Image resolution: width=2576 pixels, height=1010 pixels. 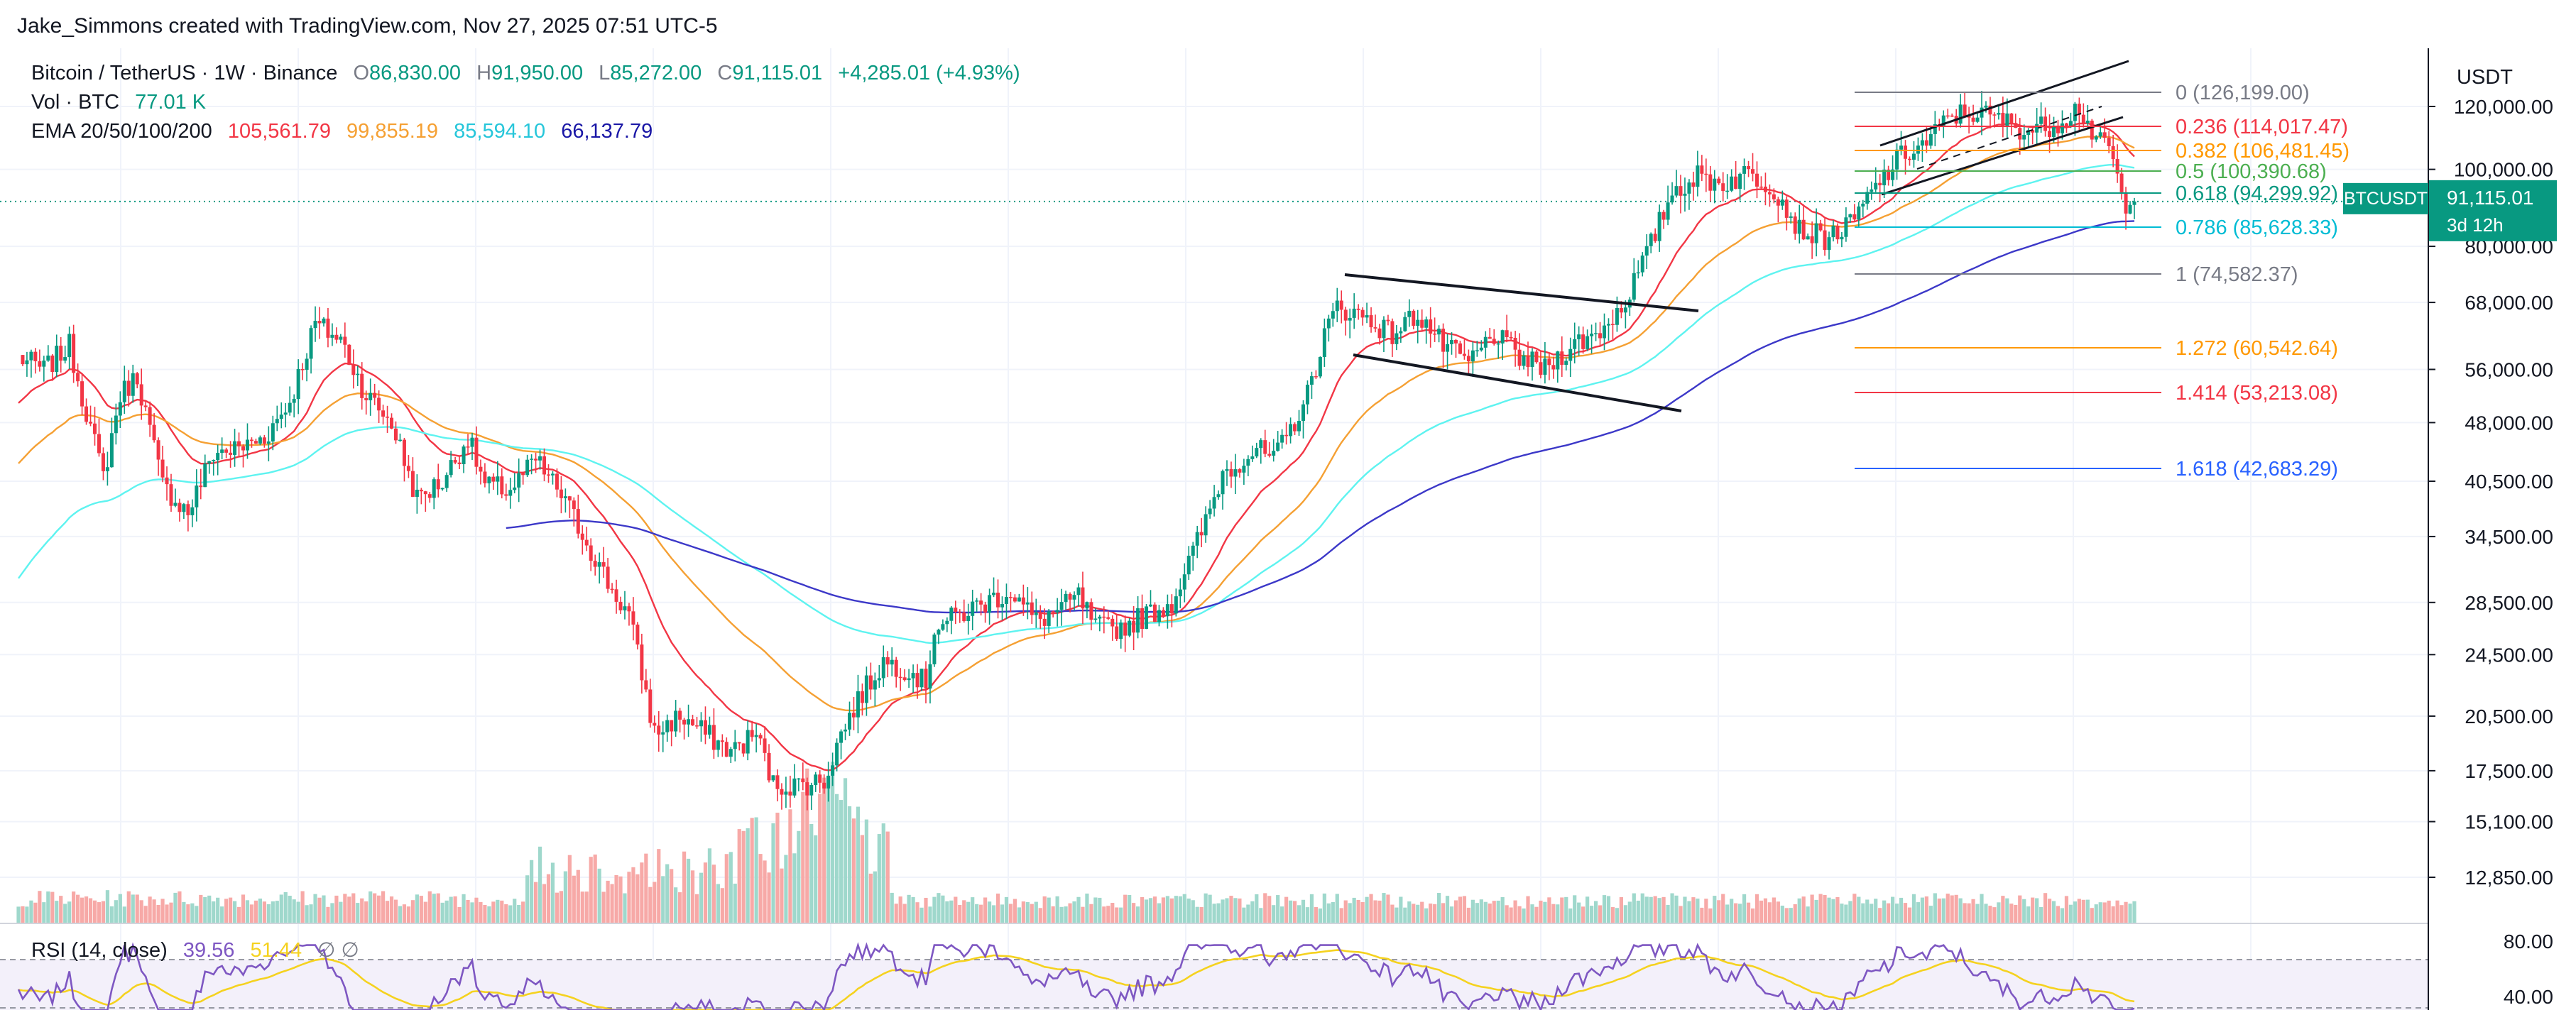 What do you see at coordinates (725, 73) in the screenshot?
I see `close-label: C` at bounding box center [725, 73].